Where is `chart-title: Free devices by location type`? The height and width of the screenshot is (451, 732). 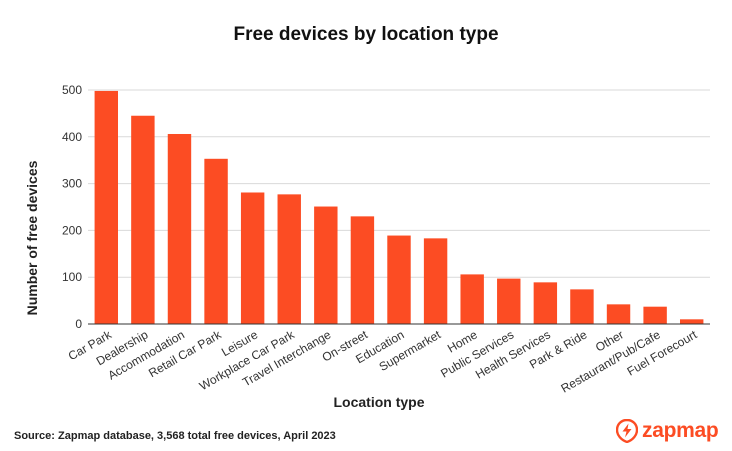
chart-title: Free devices by location type is located at coordinates (366, 34).